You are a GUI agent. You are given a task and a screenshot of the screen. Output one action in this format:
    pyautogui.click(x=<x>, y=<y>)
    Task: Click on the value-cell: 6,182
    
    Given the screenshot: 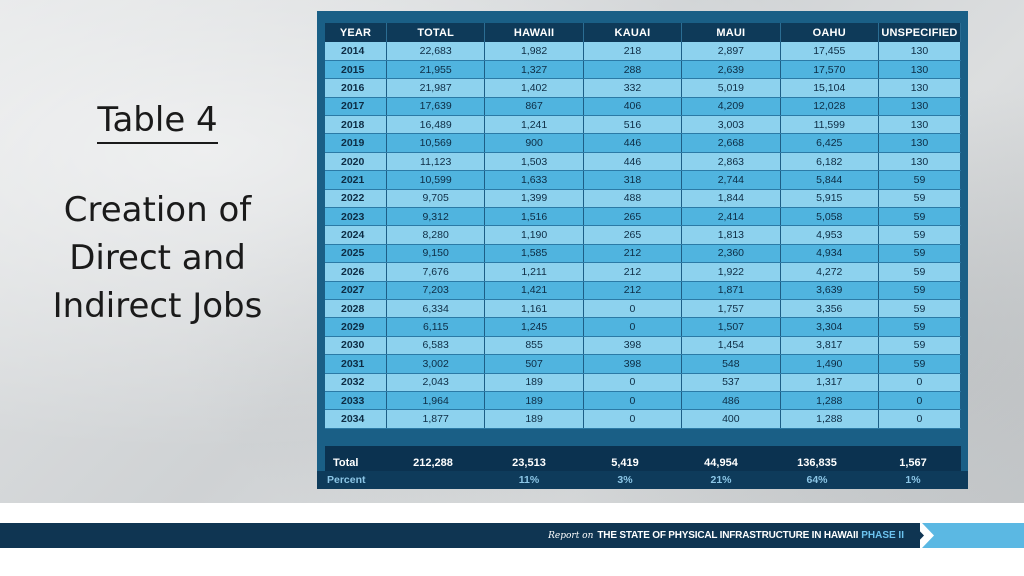 What is the action you would take?
    pyautogui.click(x=829, y=162)
    